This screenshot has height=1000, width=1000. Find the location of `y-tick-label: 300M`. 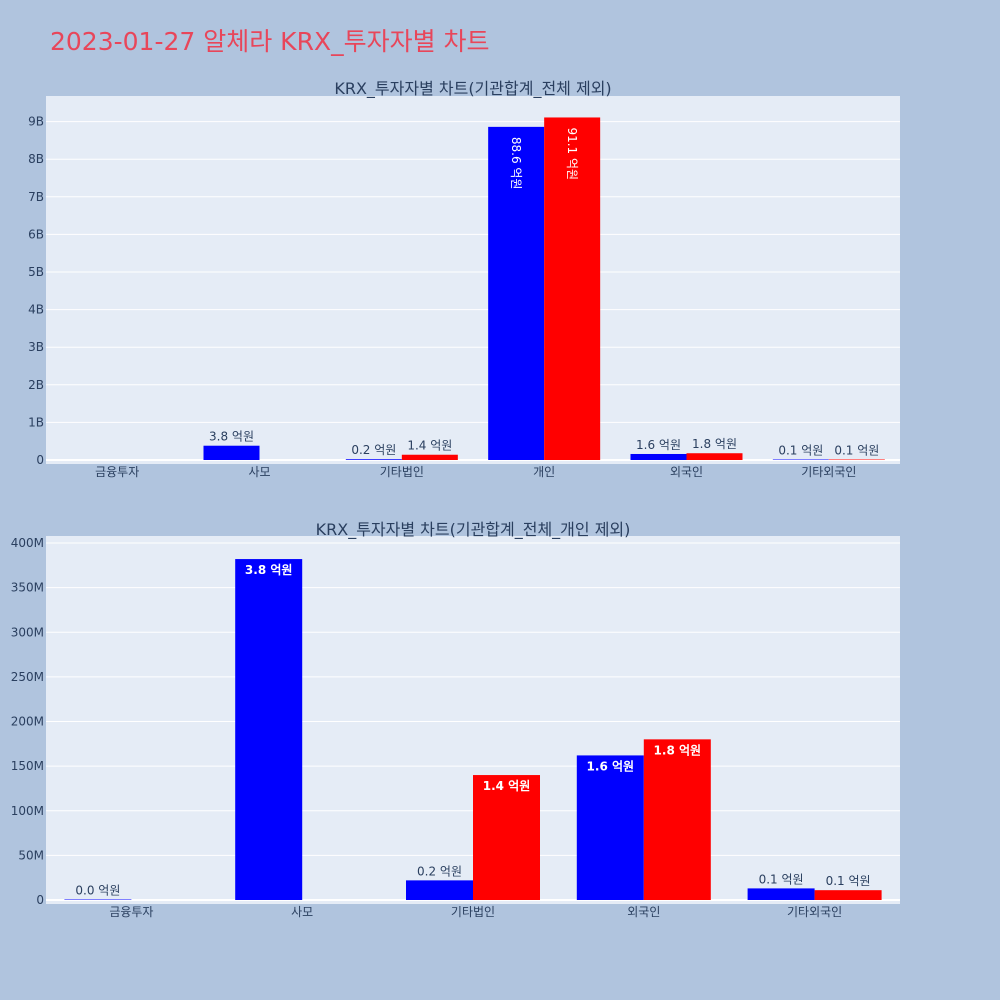

y-tick-label: 300M is located at coordinates (27, 632).